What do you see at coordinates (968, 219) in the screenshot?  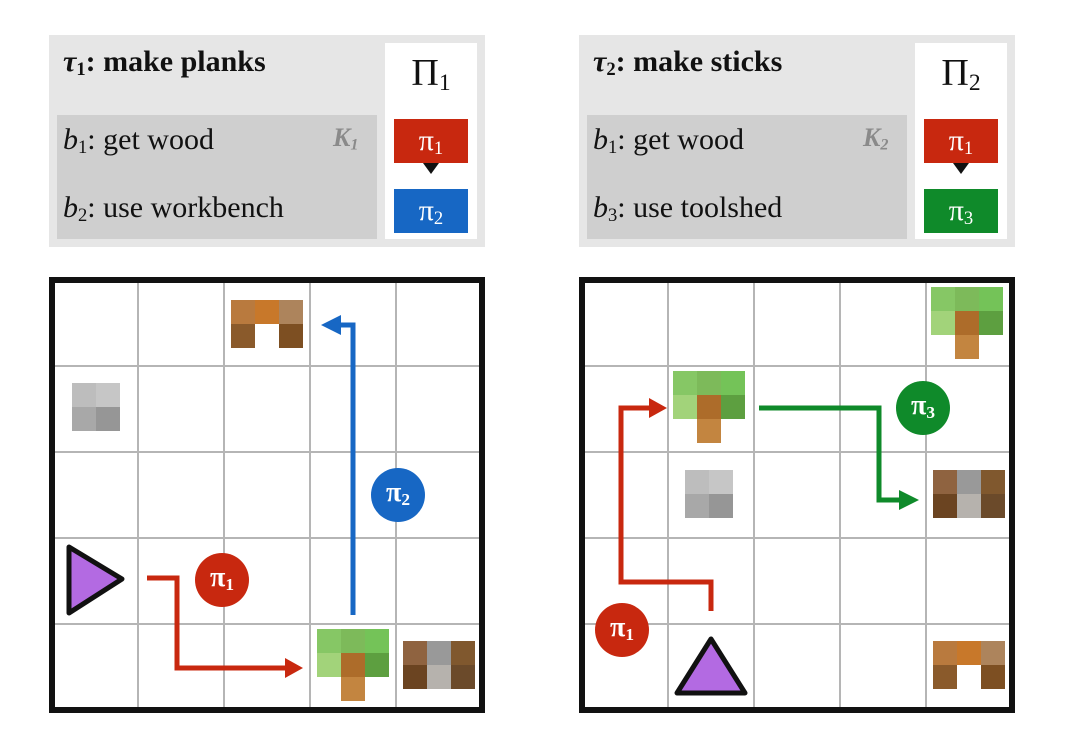 I see `policy-index: 3` at bounding box center [968, 219].